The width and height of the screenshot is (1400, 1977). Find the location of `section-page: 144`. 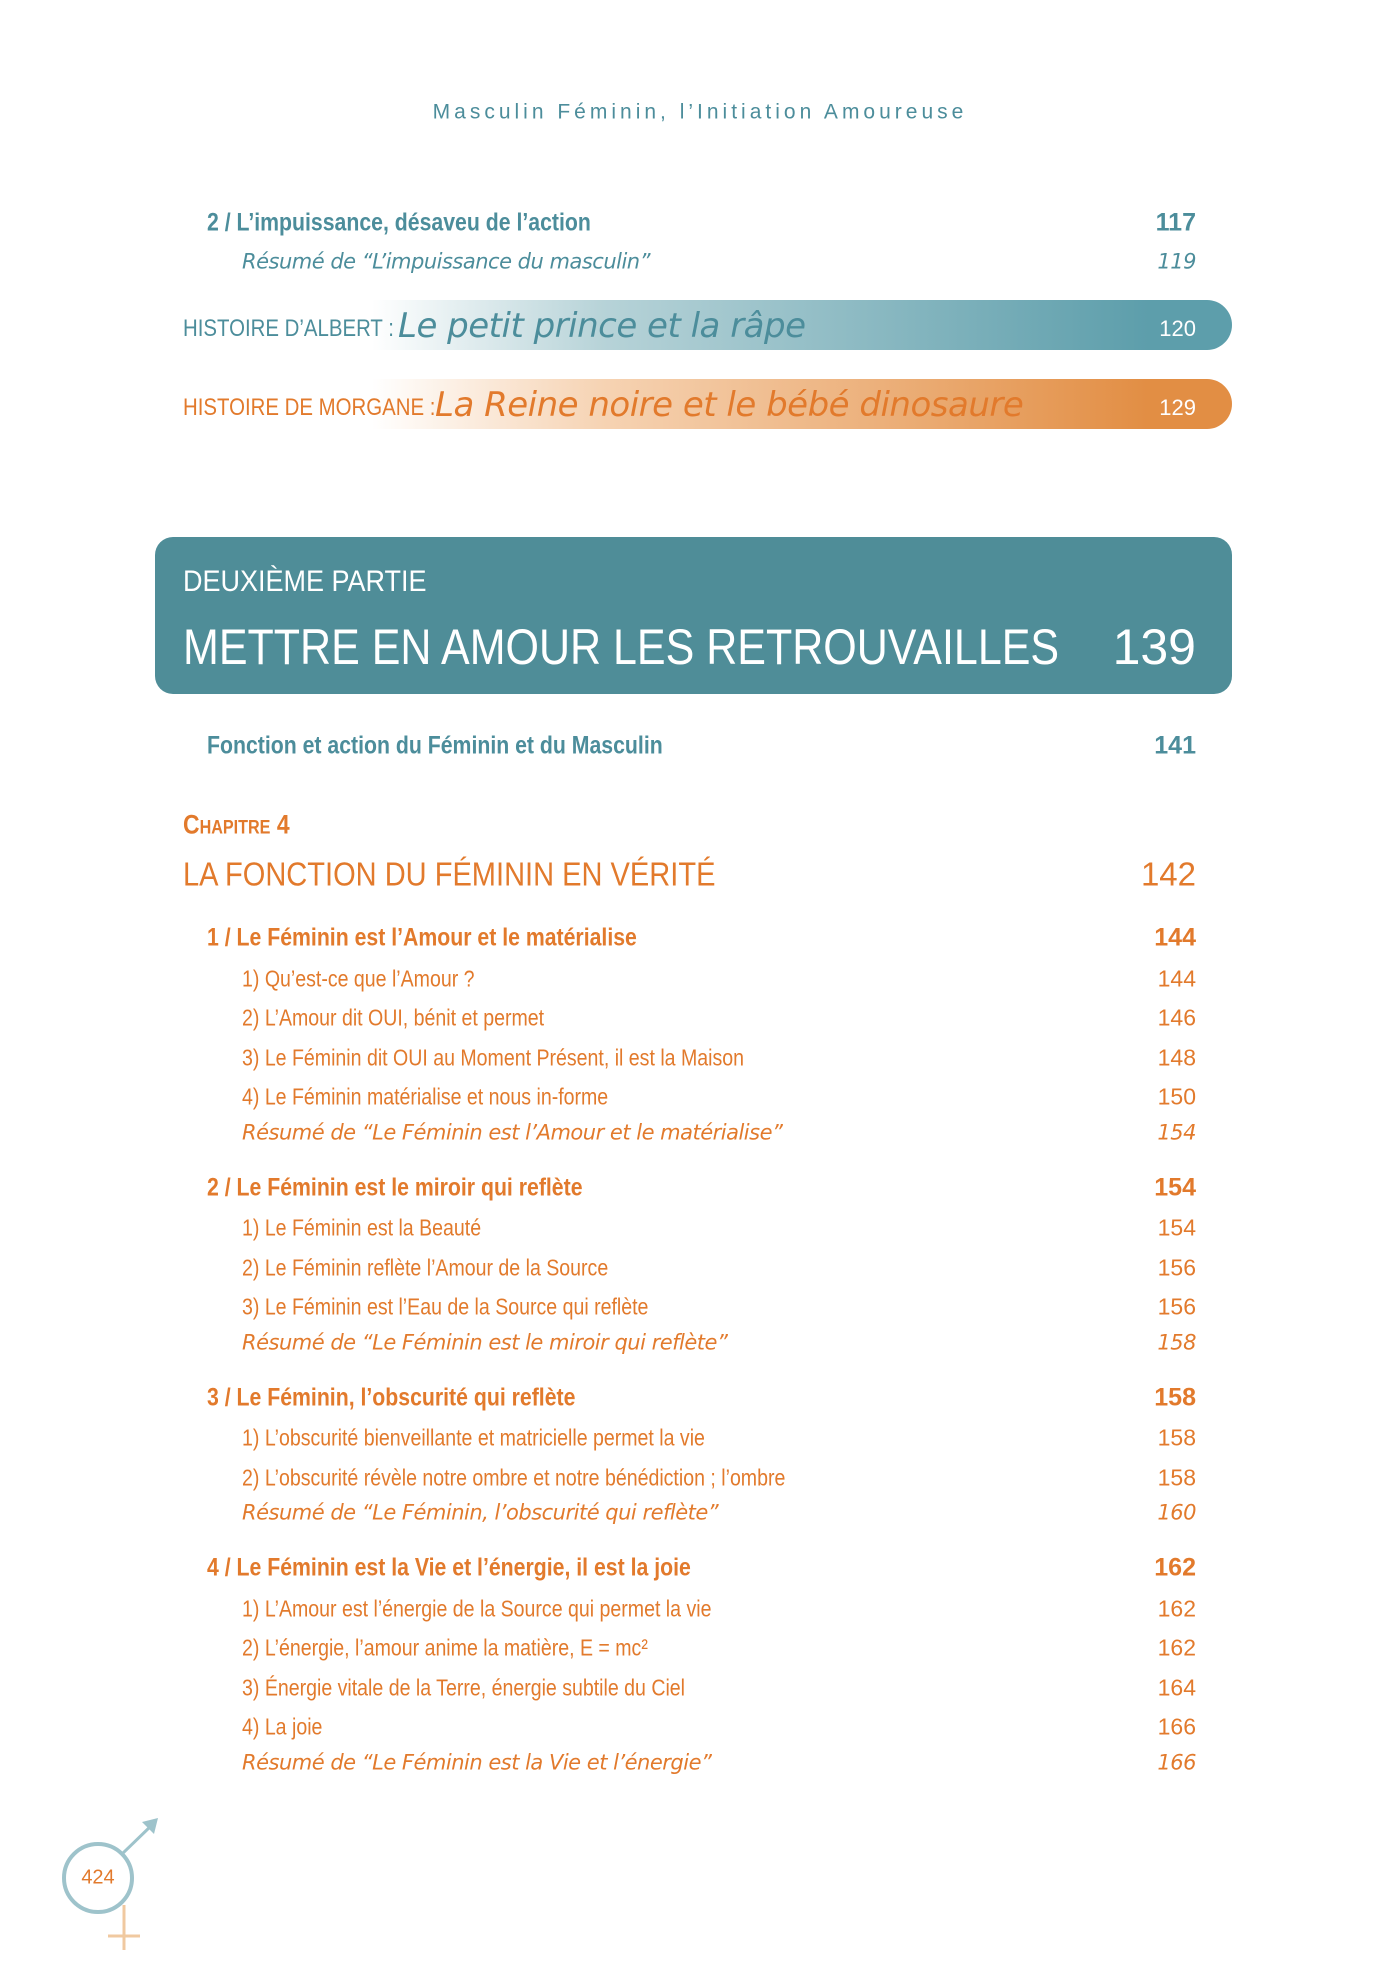

section-page: 144 is located at coordinates (1175, 937).